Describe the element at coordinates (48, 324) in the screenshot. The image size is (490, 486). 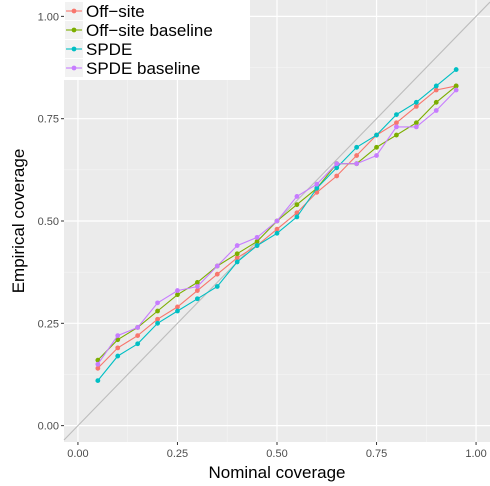
I see `y-tick-label: 0.25` at that location.